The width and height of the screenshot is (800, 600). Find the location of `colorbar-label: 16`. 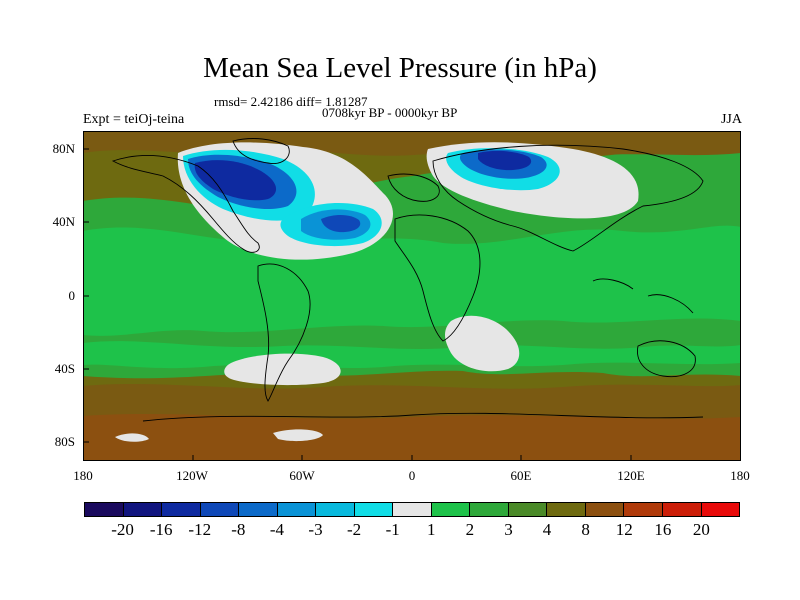

colorbar-label: 16 is located at coordinates (663, 529).